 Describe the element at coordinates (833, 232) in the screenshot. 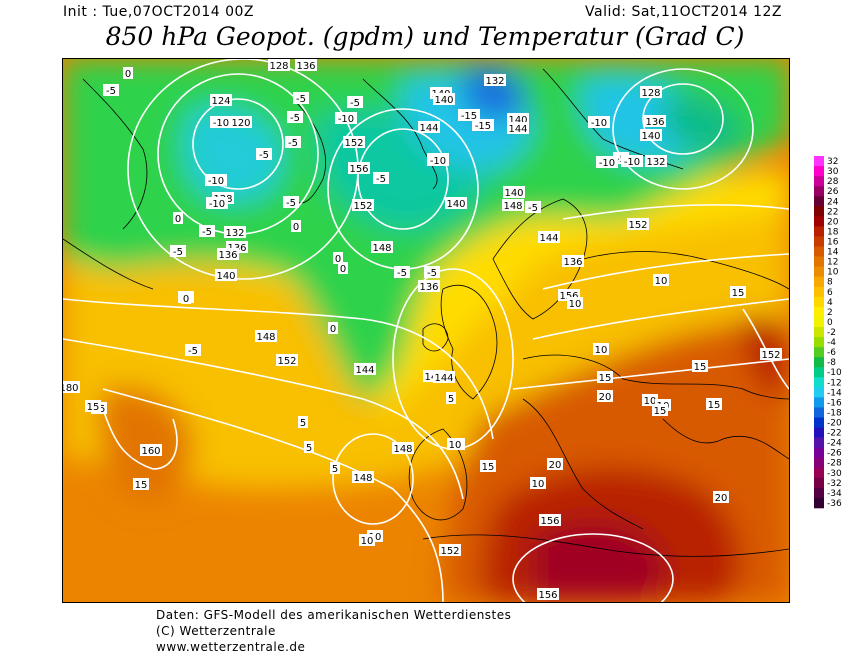

I see `legend-label: 18` at that location.